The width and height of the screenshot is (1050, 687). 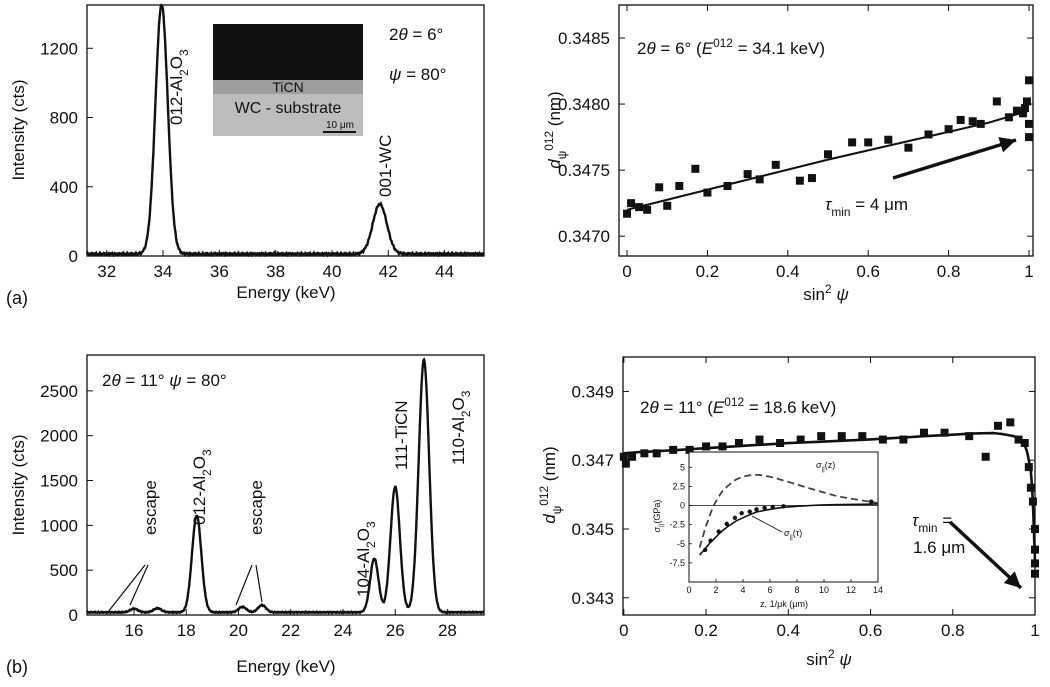 I want to click on chart-title: 2θ = 11° (E012 = 18.6 keV), so click(x=738, y=406).